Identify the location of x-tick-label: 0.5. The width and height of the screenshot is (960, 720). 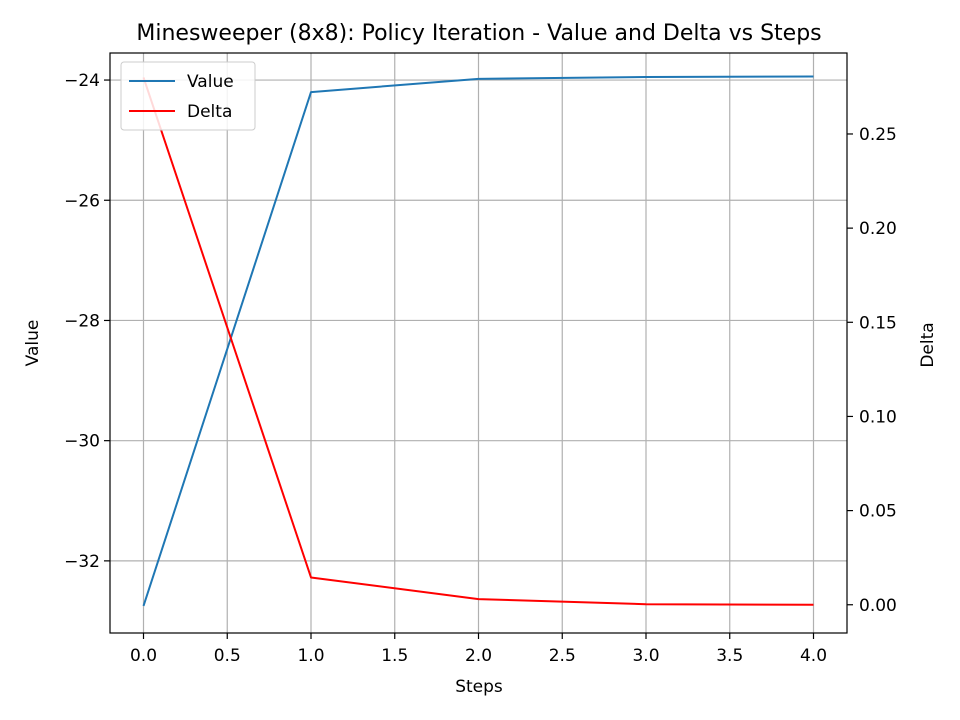
(227, 656).